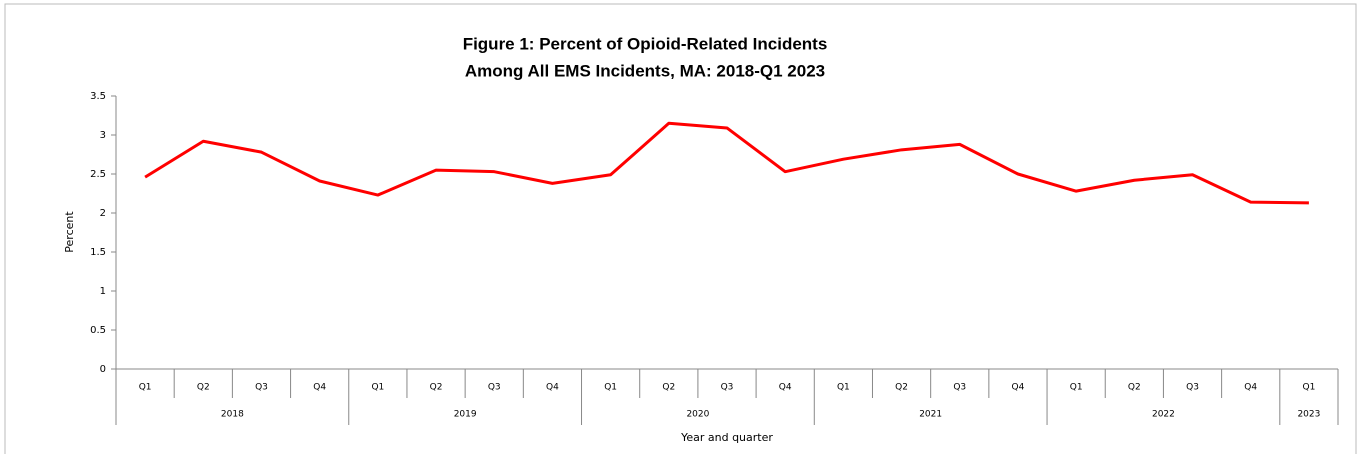 The image size is (1362, 454). I want to click on x-group-label: 2021, so click(930, 415).